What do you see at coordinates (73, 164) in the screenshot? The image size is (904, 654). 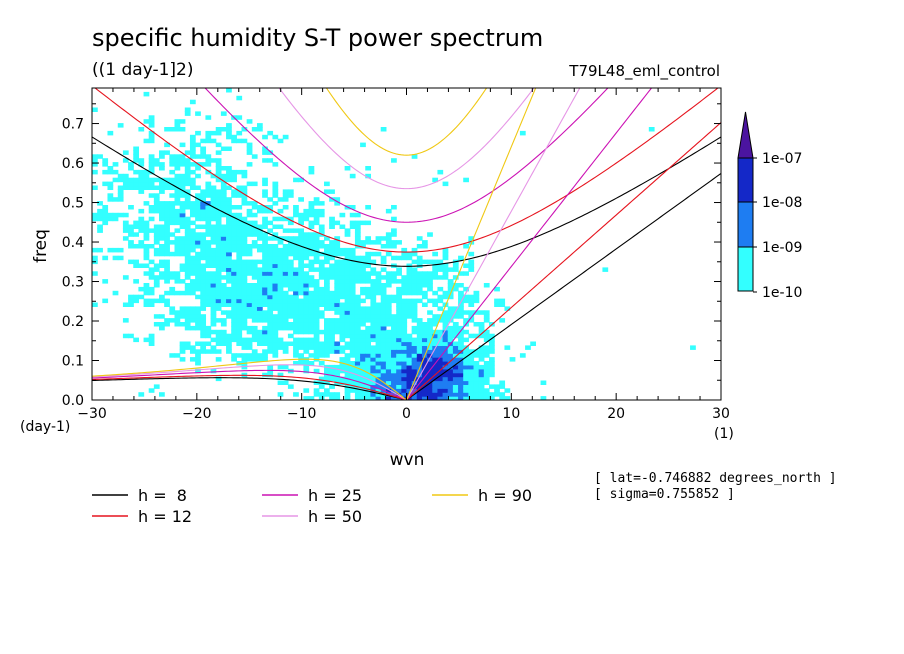 I see `y-tick-label: 0.6` at bounding box center [73, 164].